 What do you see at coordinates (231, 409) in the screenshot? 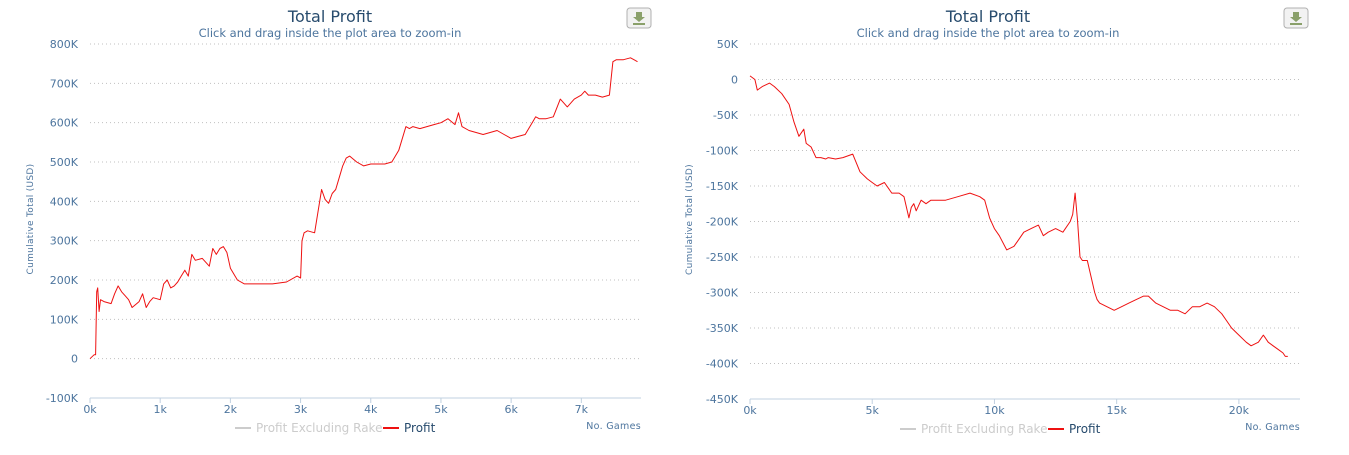
I see `x-tick-label: 2k` at bounding box center [231, 409].